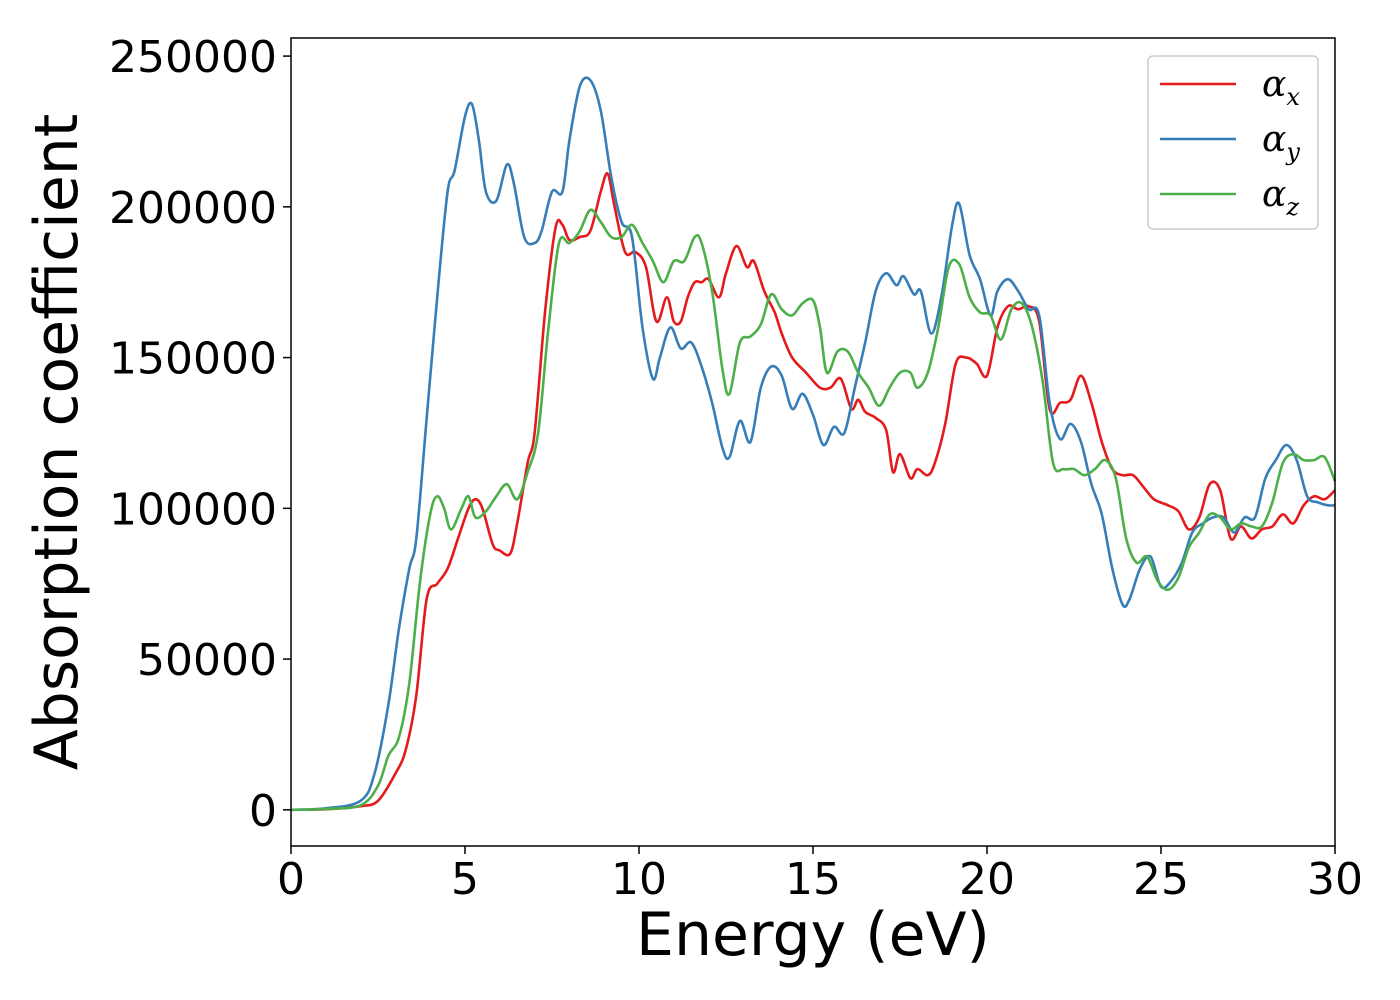  I want to click on x-tick-label: 30, so click(1335, 879).